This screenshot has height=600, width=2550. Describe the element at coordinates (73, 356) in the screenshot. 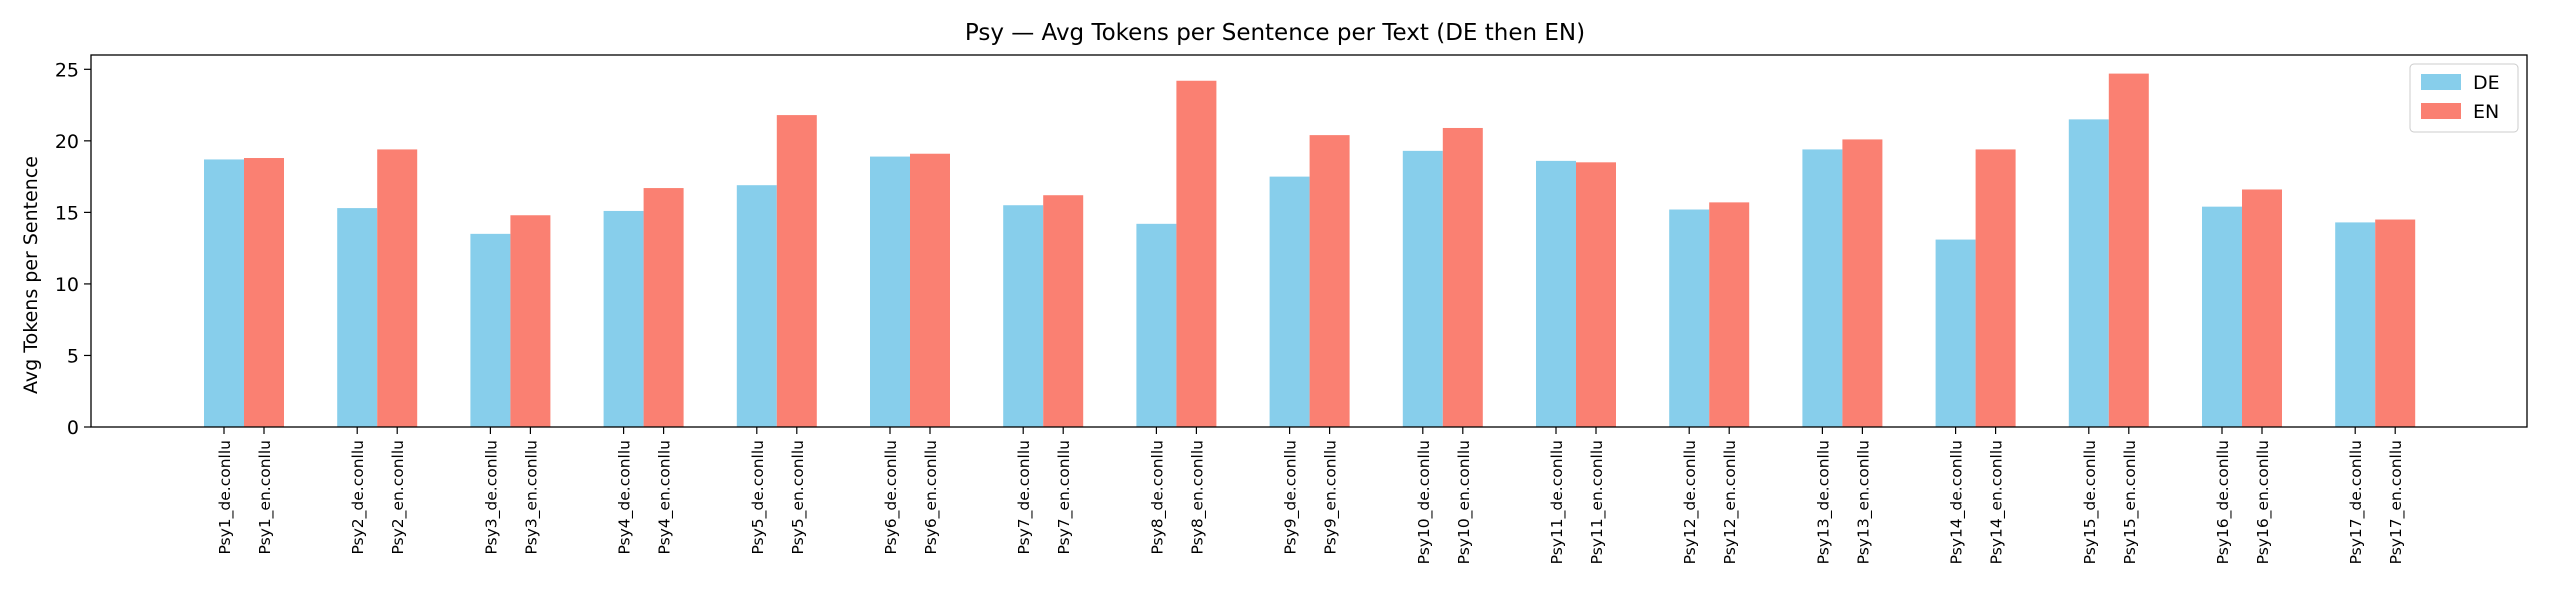

I see `y-tick-label: 5` at that location.